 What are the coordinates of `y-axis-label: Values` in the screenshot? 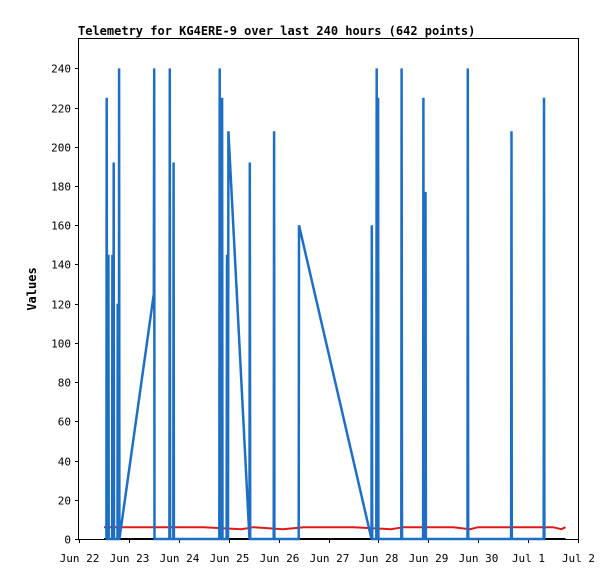 It's located at (32, 288).